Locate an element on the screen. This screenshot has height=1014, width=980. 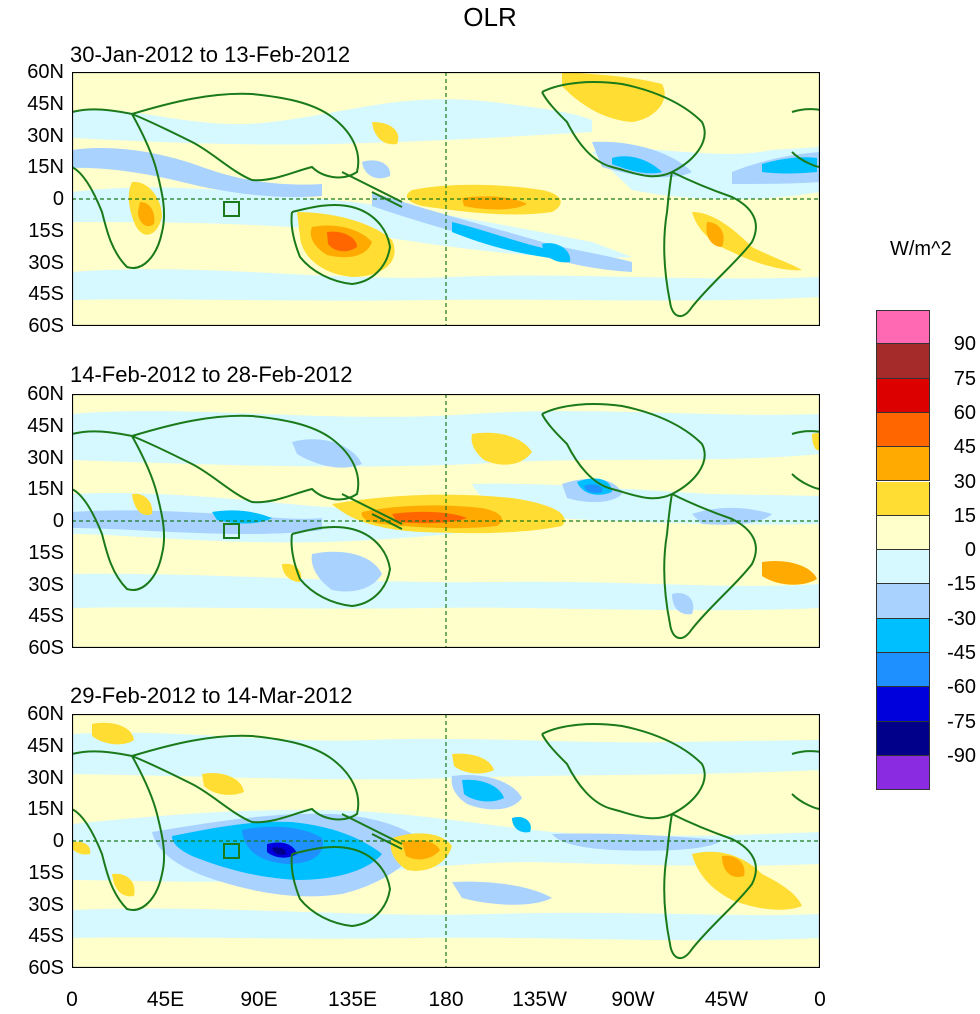
x-tick-label: 45W is located at coordinates (726, 999).